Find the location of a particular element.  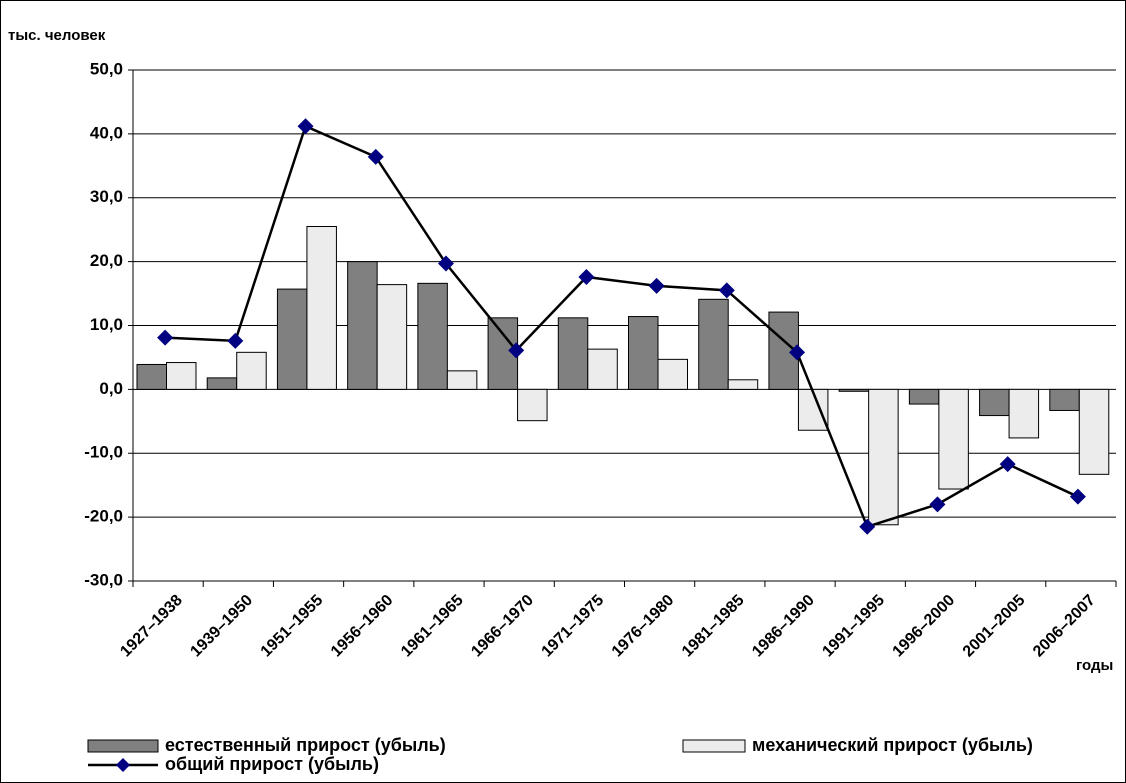

legend-label: общий прирост (убыль) is located at coordinates (272, 764).